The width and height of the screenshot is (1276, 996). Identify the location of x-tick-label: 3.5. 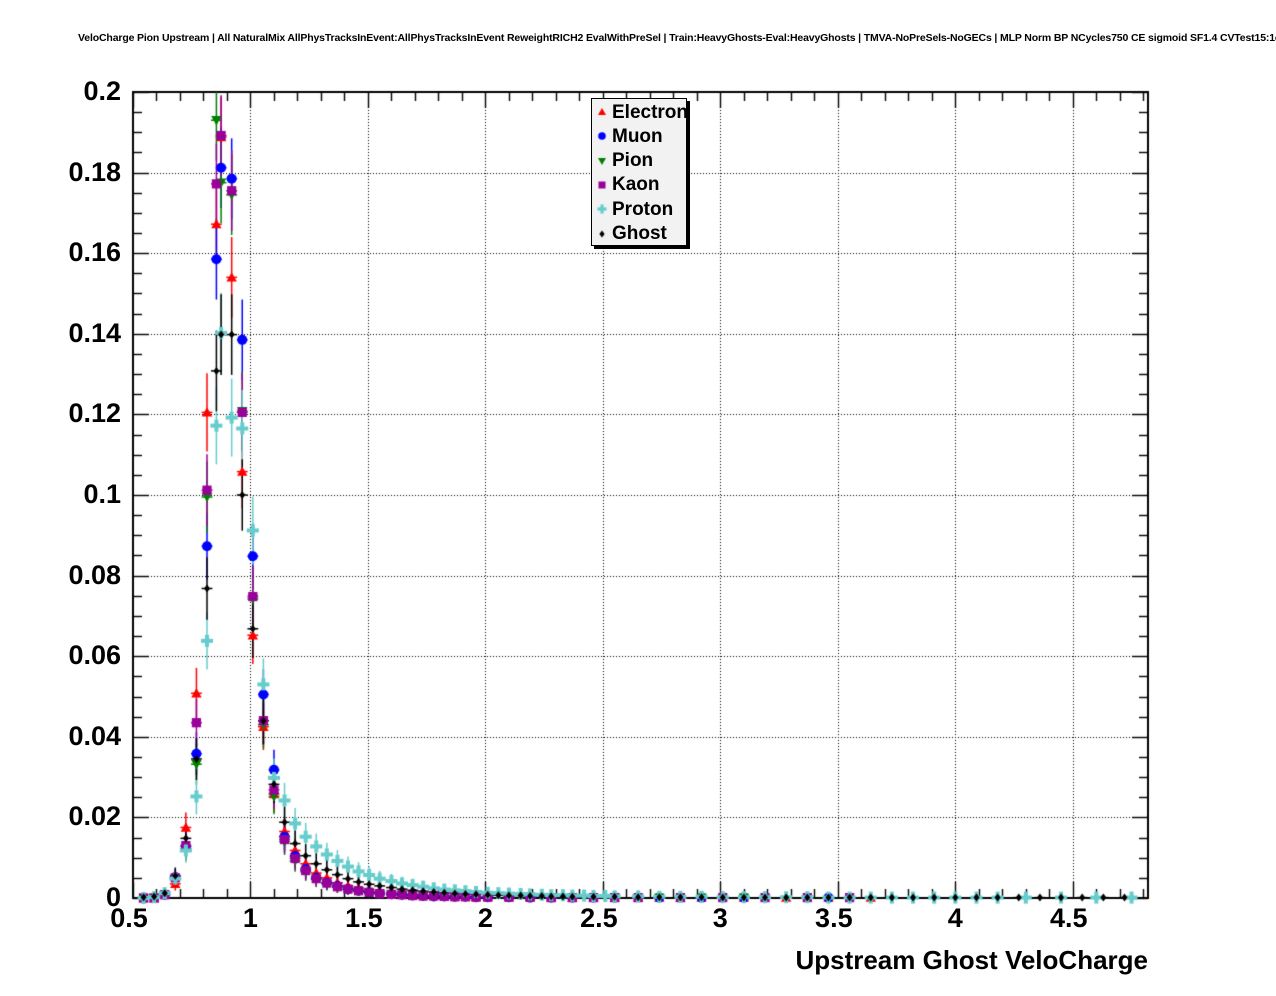
(834, 918).